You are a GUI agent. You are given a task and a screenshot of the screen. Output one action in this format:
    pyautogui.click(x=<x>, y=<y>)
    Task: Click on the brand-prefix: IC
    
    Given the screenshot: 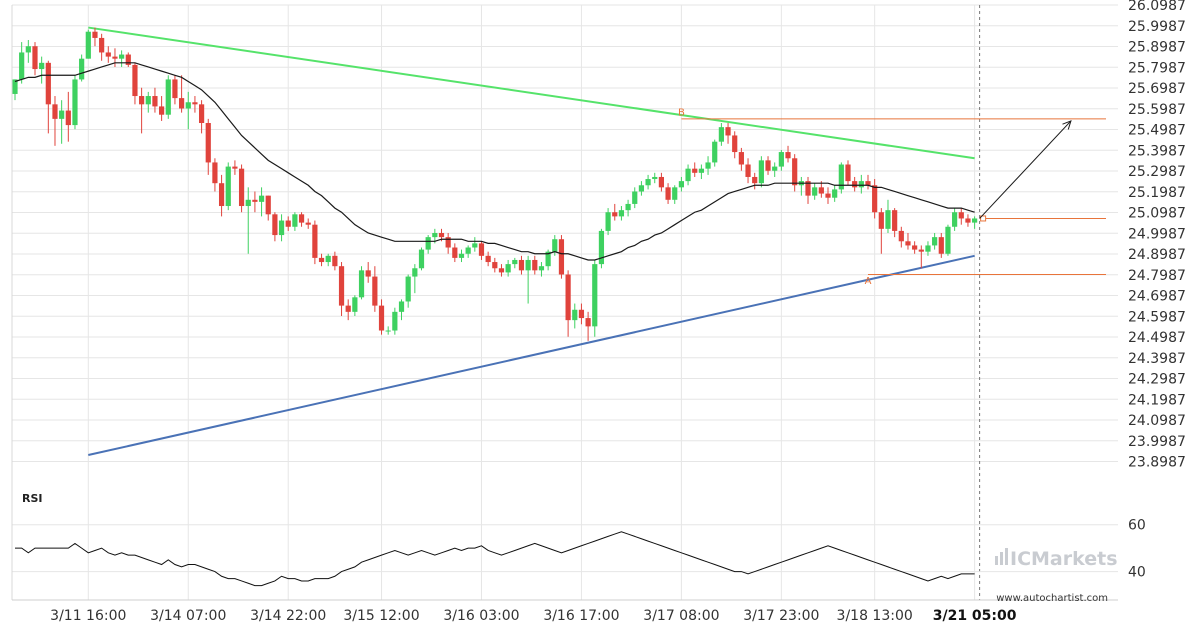 What is the action you would take?
    pyautogui.click(x=1020, y=559)
    